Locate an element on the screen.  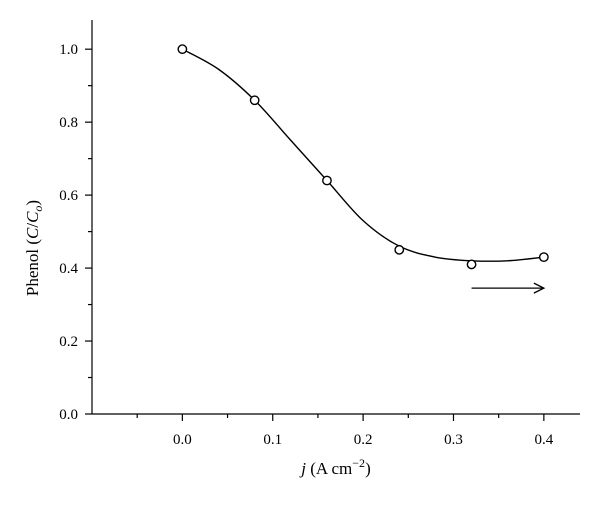
x-label-superscript: −2 is located at coordinates (358, 463).